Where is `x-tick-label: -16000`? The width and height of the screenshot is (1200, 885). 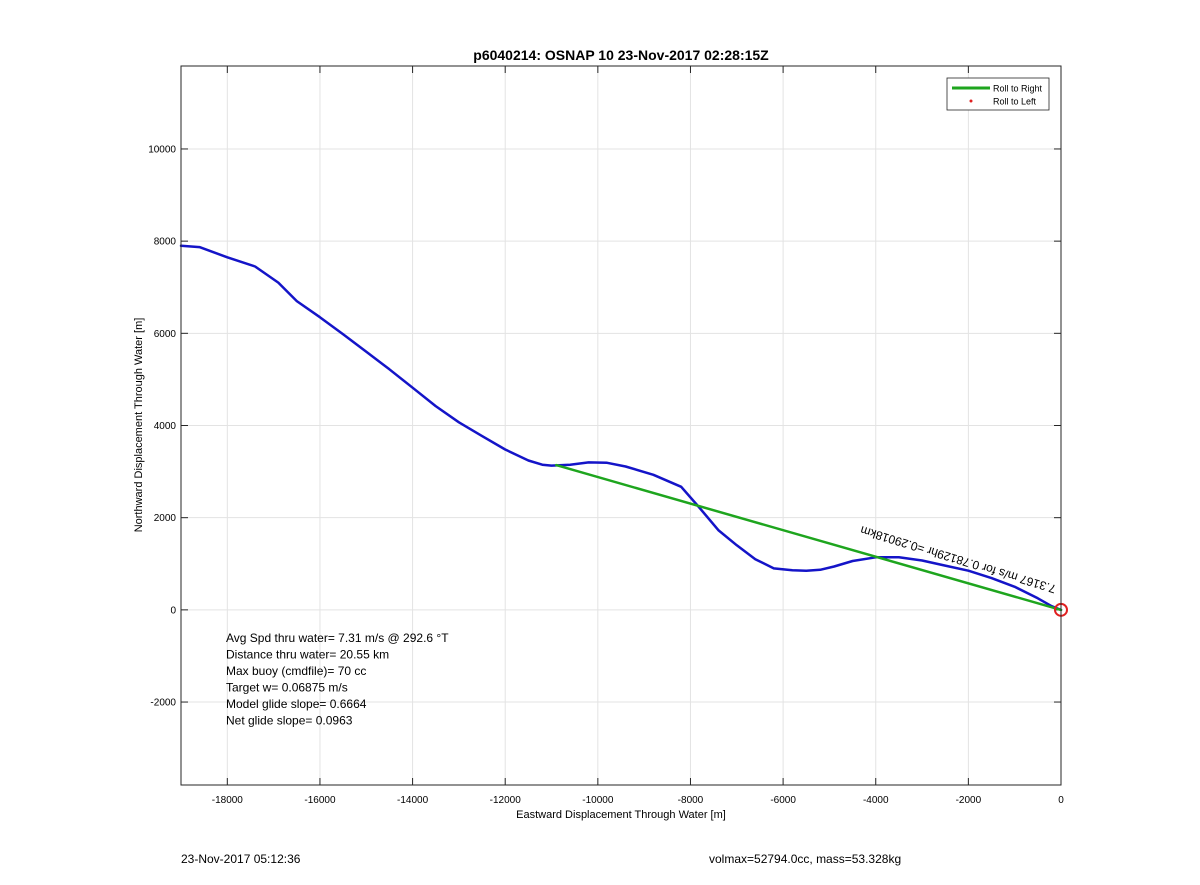
x-tick-label: -16000 is located at coordinates (320, 800).